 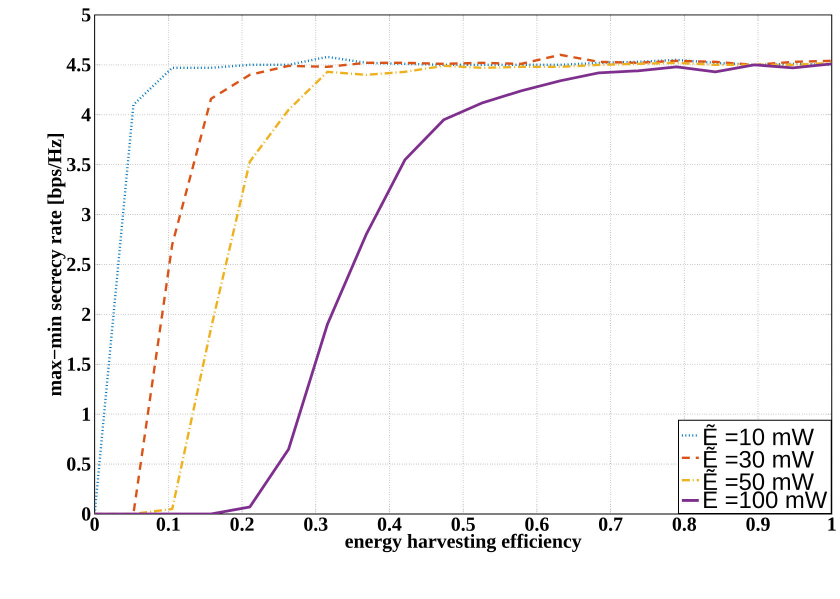 I want to click on x-tick-label: 0.5, so click(x=463, y=525).